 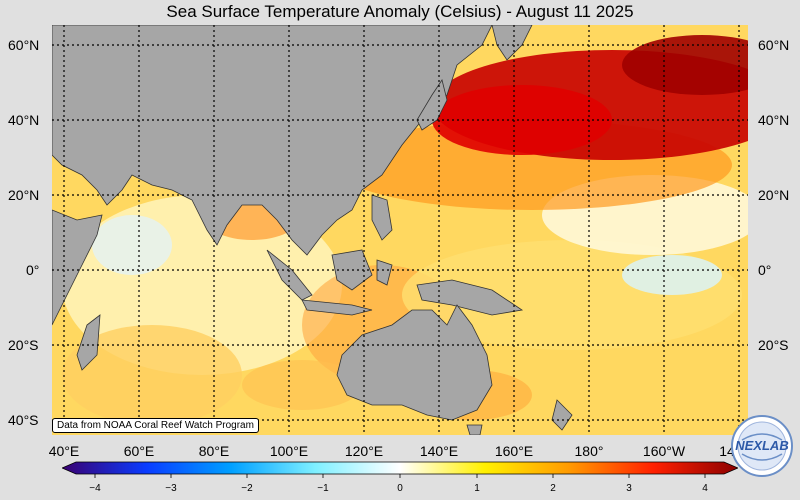 I want to click on lon-label: 180°, so click(x=589, y=451).